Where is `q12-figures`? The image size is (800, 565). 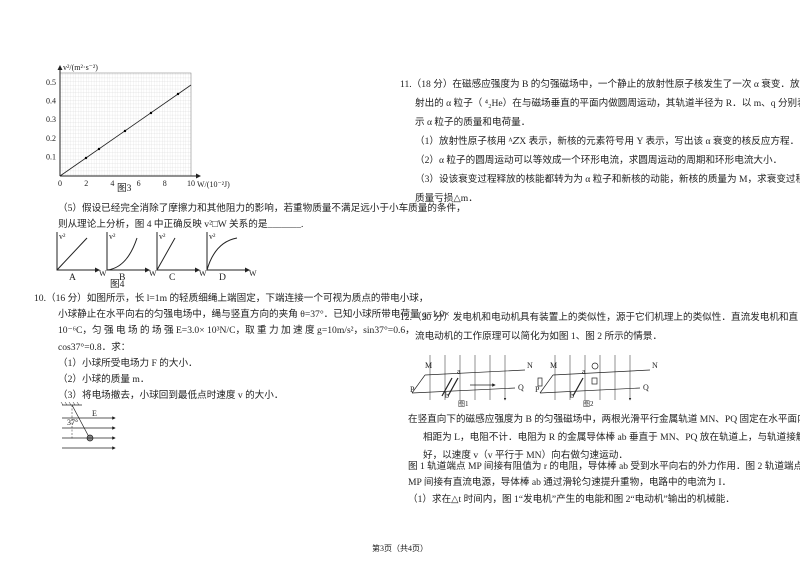 q12-figures is located at coordinates (531, 377).